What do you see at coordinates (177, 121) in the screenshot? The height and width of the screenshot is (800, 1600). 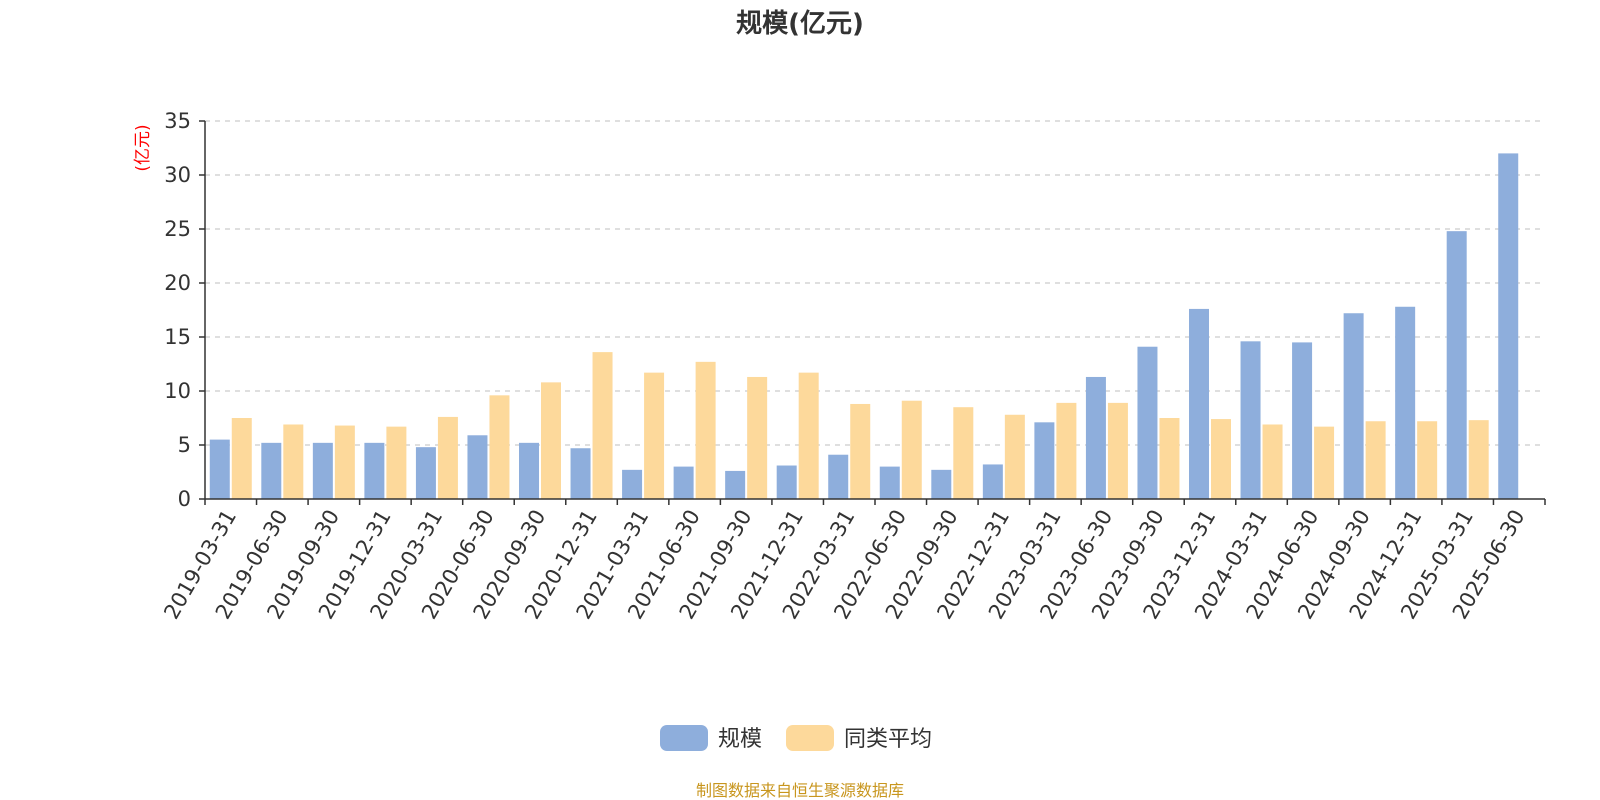 I see `y-tick-label: 35` at bounding box center [177, 121].